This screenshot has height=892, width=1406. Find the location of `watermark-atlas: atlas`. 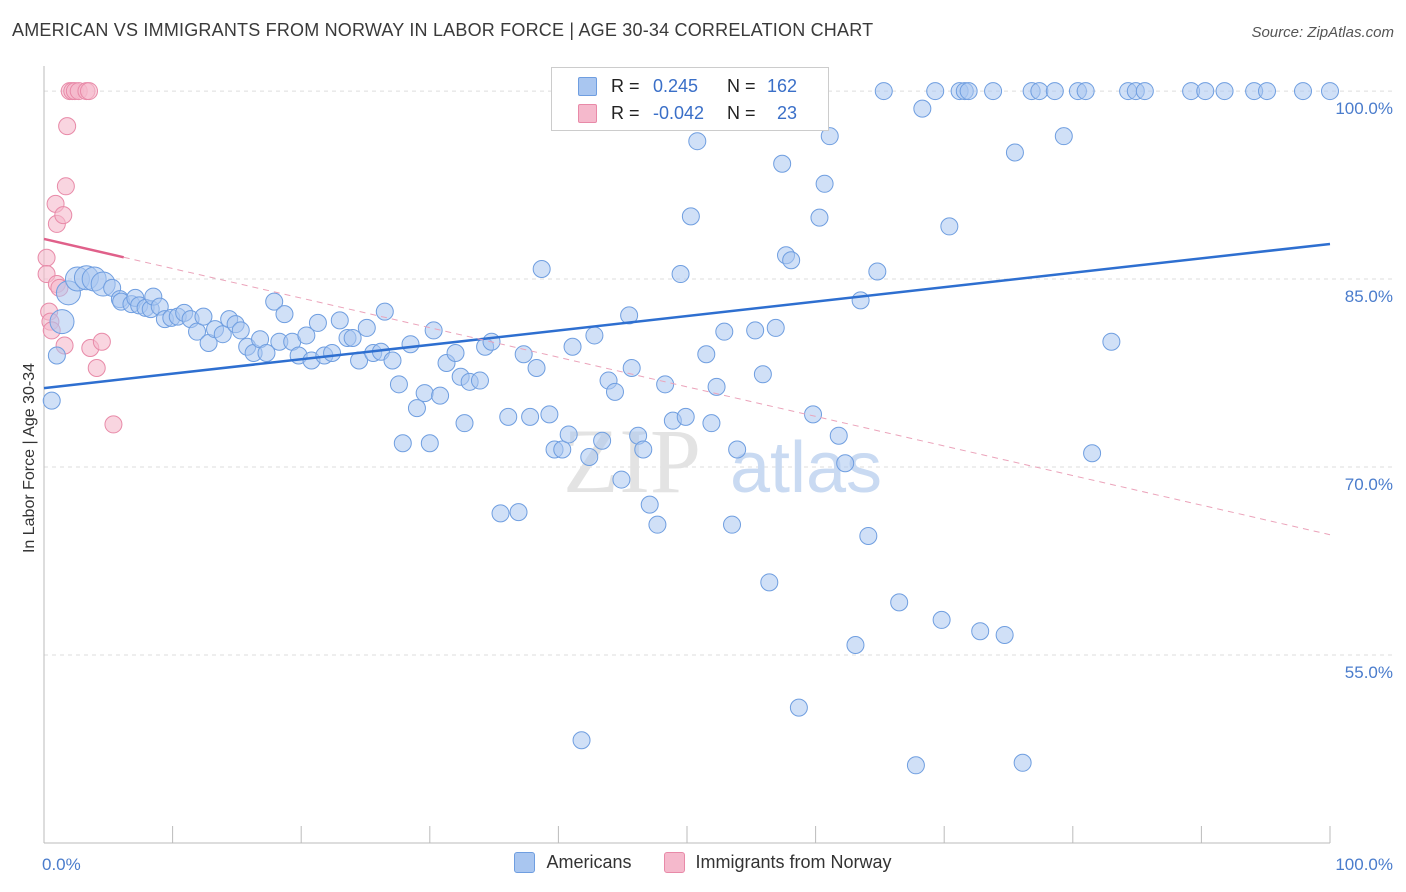

watermark-atlas: atlas is located at coordinates (806, 468).